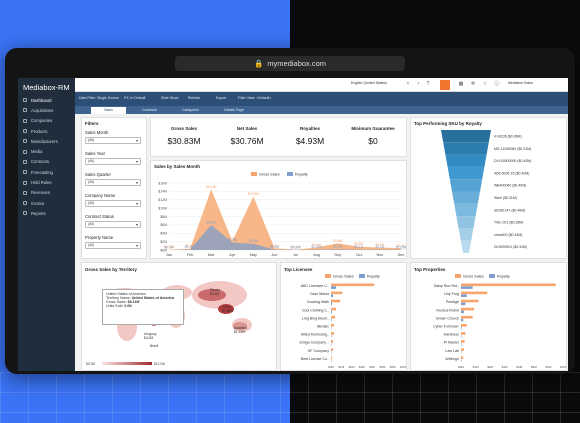 This screenshot has width=580, height=423. Describe the element at coordinates (497, 84) in the screenshot. I see `info-icon: ⓘ` at that location.